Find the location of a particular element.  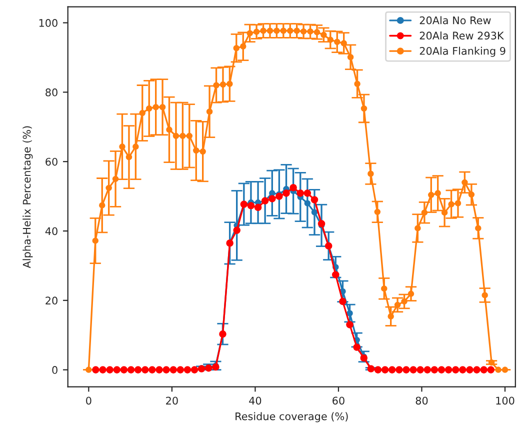

x-tick-label: 100 is located at coordinates (505, 400).